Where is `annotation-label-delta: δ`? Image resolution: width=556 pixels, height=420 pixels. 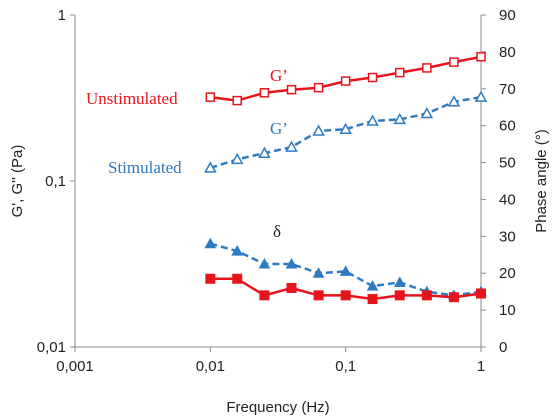
annotation-label-delta: δ is located at coordinates (277, 231).